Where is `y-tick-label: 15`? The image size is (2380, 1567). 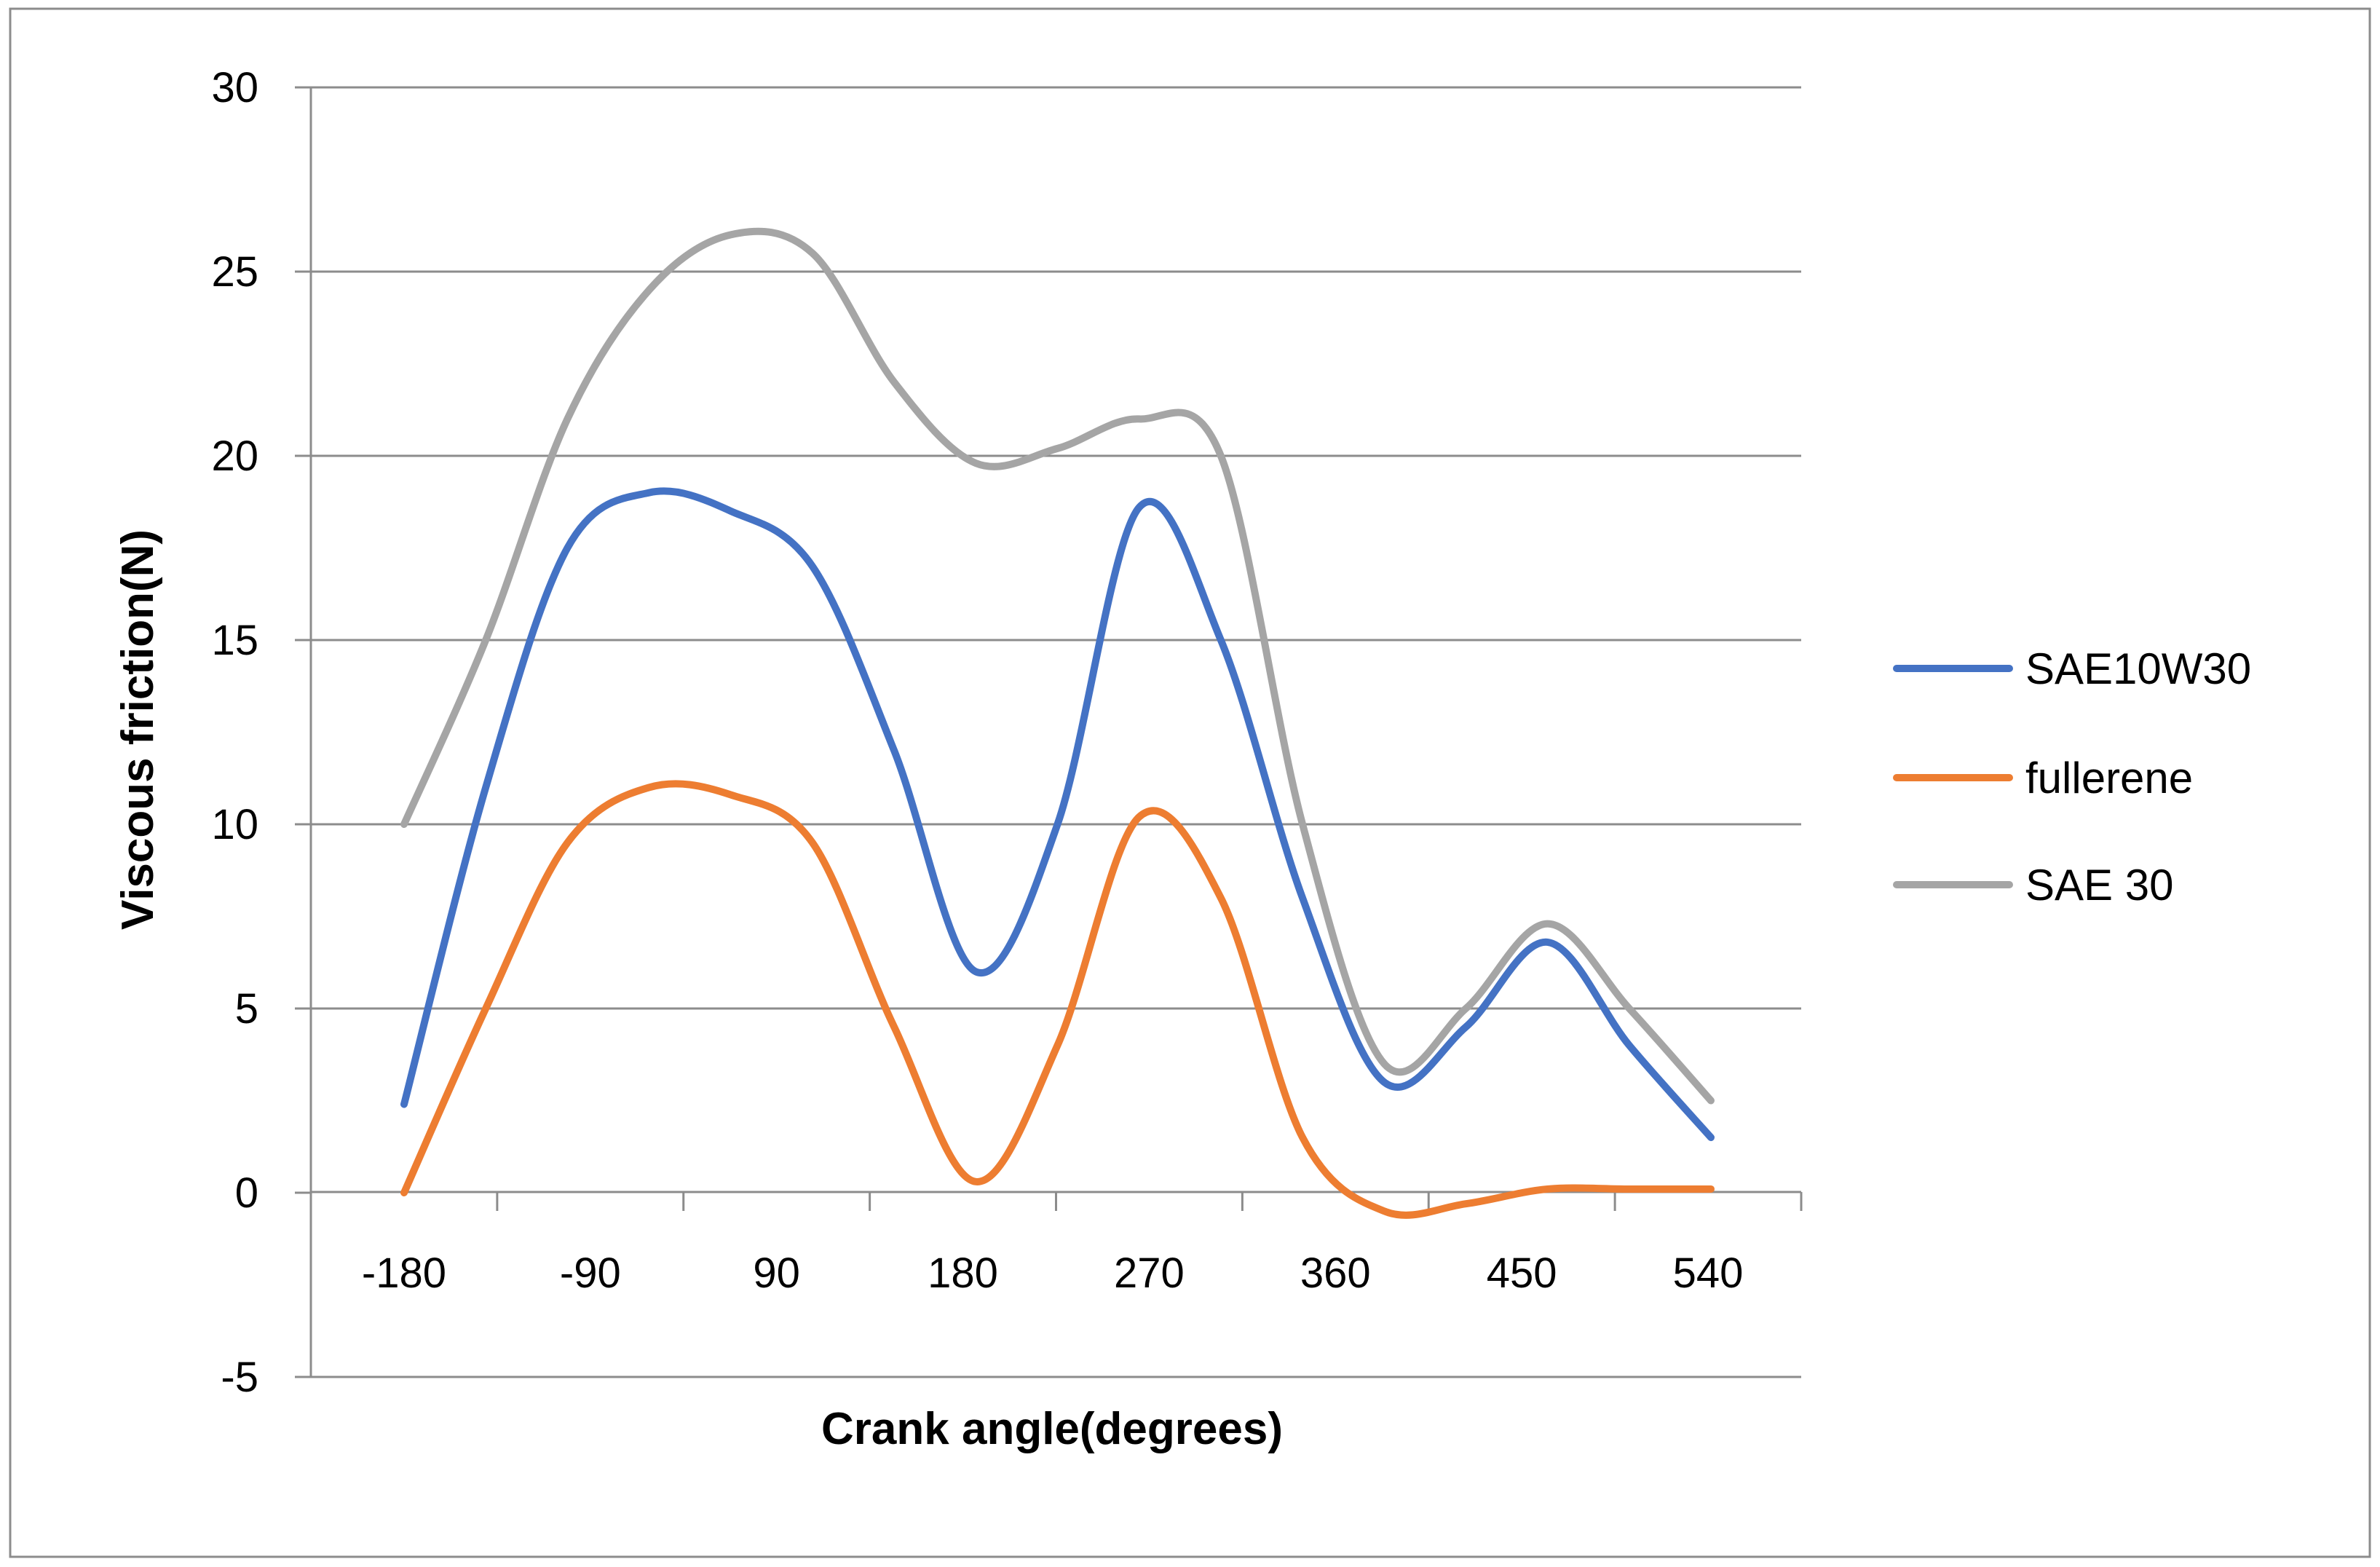
y-tick-label: 15 is located at coordinates (234, 640).